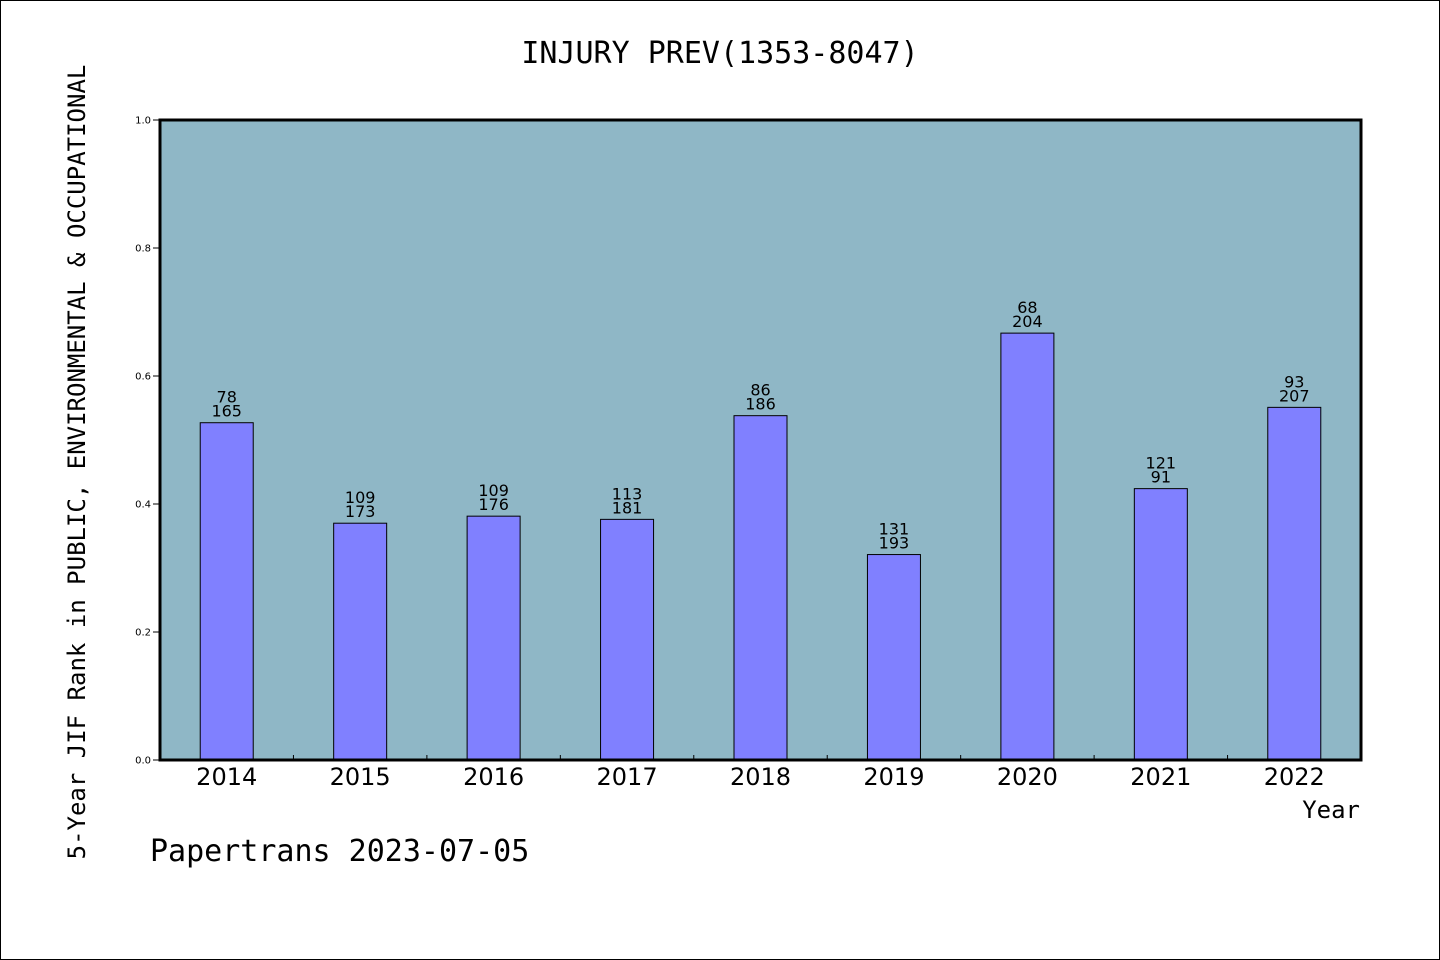  I want to click on bar-total-label: 176, so click(493, 504).